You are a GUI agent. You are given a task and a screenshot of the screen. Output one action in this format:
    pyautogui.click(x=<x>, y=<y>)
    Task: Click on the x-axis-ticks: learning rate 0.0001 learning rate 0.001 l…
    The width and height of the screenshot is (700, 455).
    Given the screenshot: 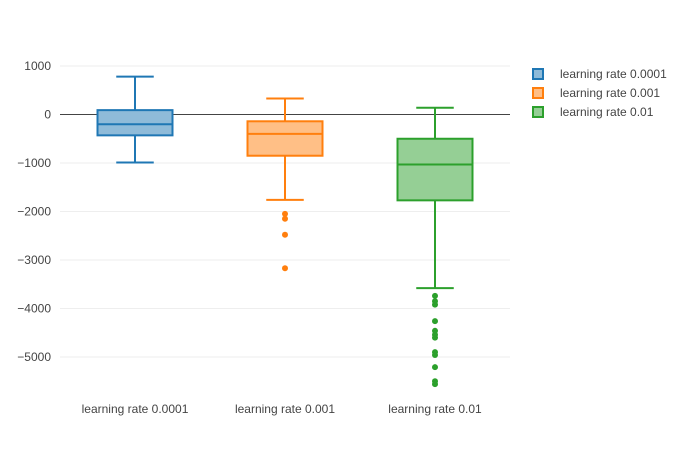 What is the action you would take?
    pyautogui.click(x=282, y=409)
    